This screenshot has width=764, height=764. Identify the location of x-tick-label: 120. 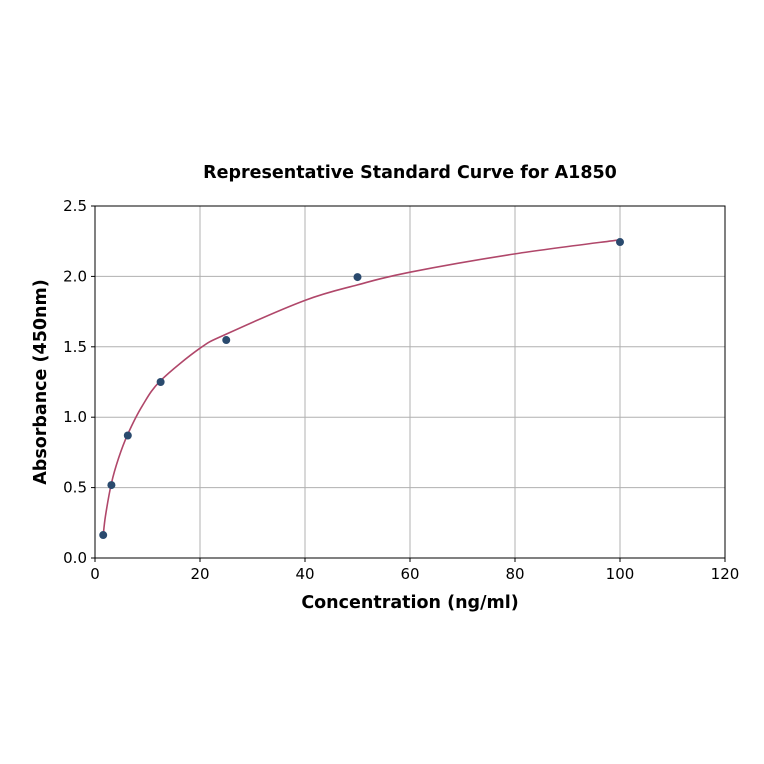
(725, 574).